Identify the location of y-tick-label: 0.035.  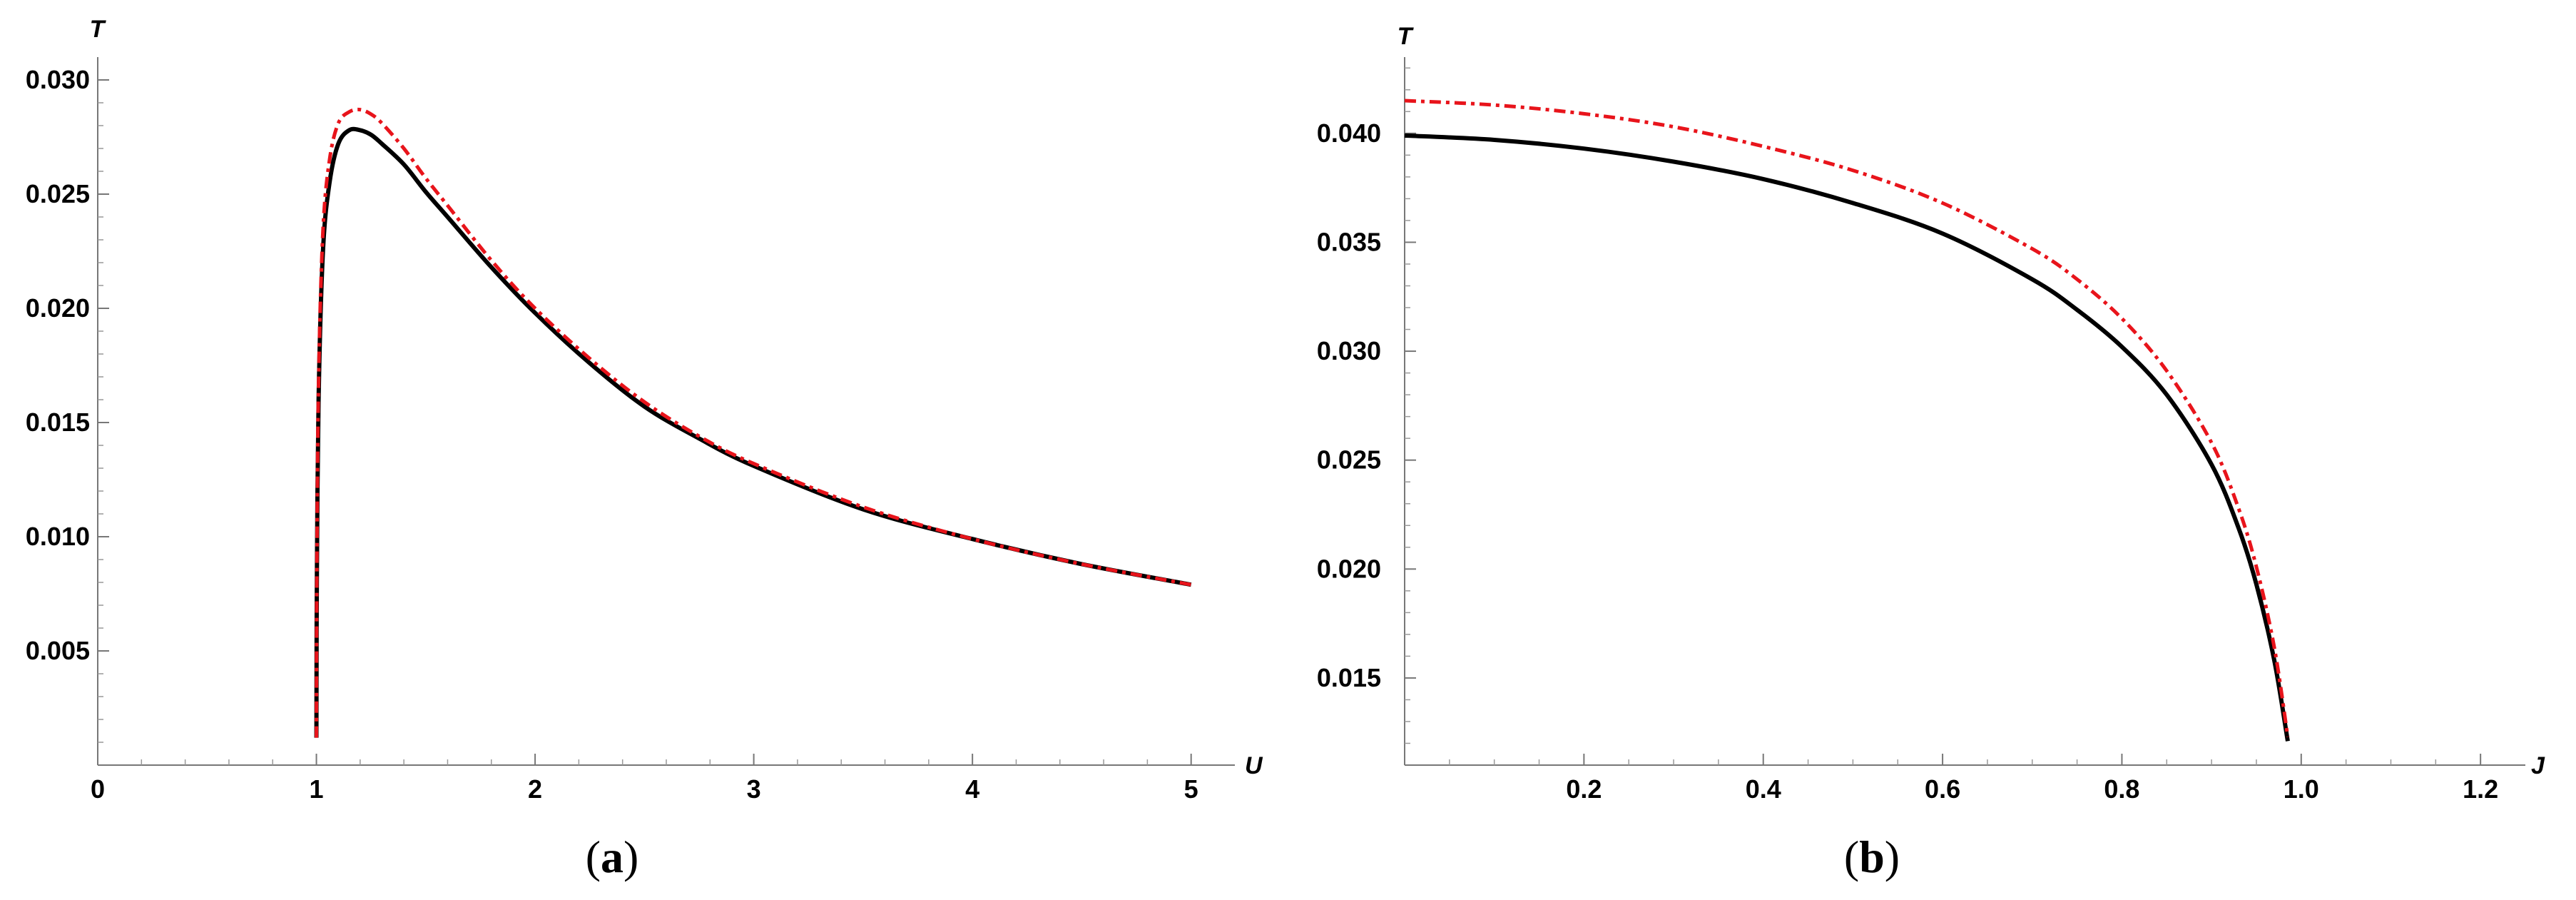
(1349, 241).